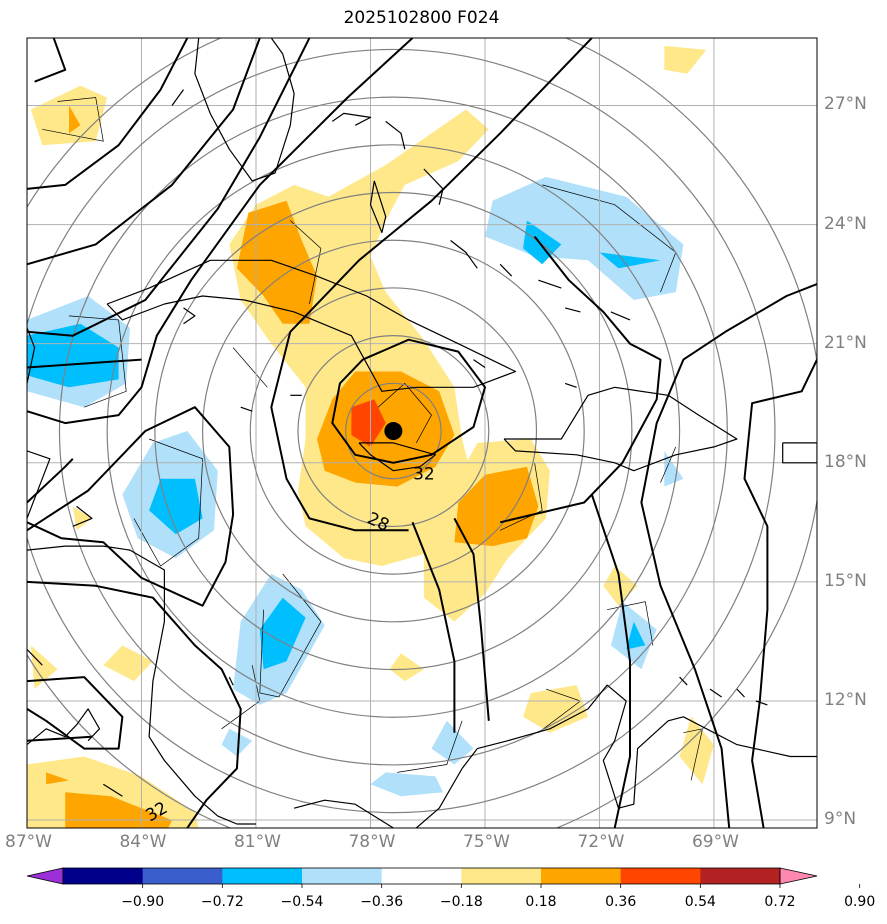 The height and width of the screenshot is (924, 887). What do you see at coordinates (372, 842) in the screenshot?
I see `longitude-label: 78°W` at bounding box center [372, 842].